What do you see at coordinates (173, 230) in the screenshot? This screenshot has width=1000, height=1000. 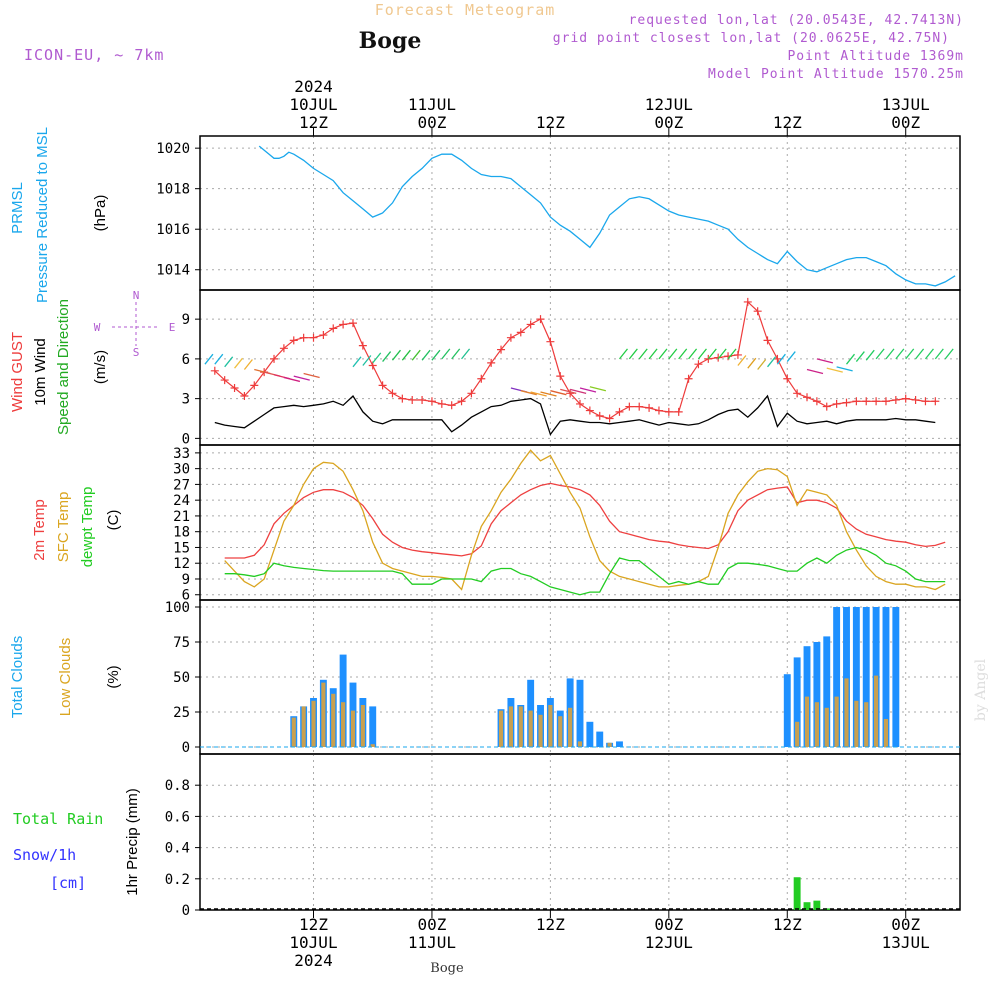 I see `ytick-label: 1016` at bounding box center [173, 230].